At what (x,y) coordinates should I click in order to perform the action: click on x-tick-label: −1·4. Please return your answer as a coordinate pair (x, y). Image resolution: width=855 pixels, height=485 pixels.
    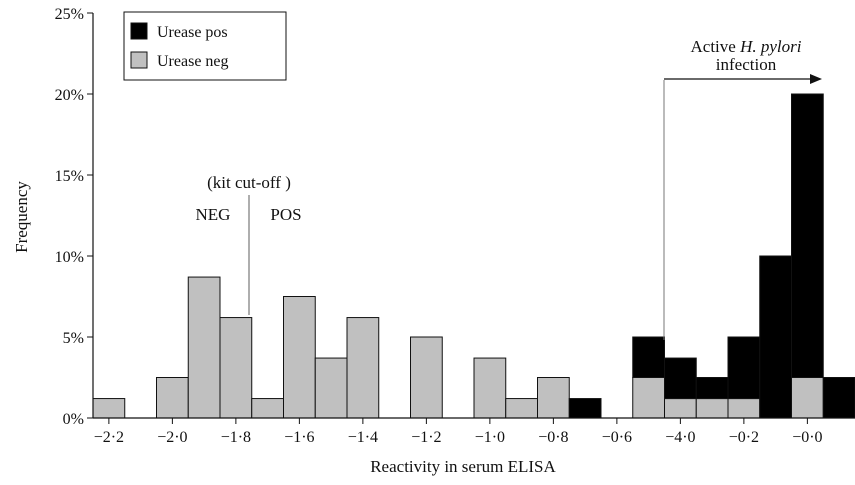
    Looking at the image, I should click on (363, 437).